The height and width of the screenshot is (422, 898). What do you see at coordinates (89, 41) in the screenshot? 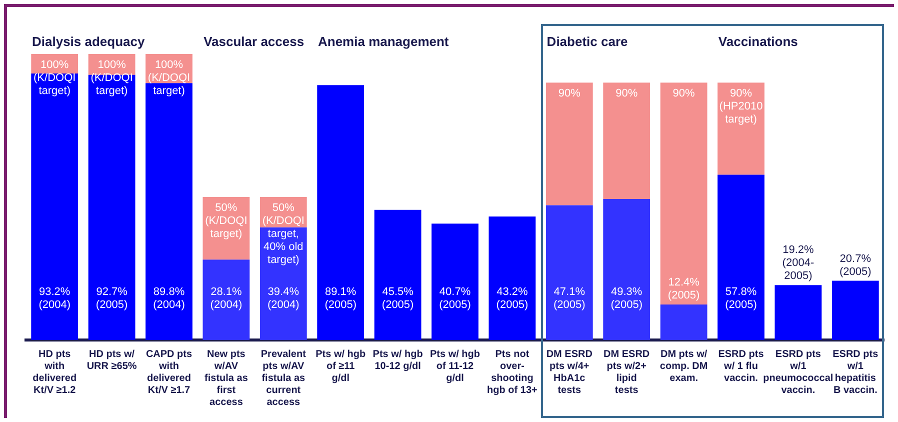
I see `text: Dialysis adequacy` at bounding box center [89, 41].